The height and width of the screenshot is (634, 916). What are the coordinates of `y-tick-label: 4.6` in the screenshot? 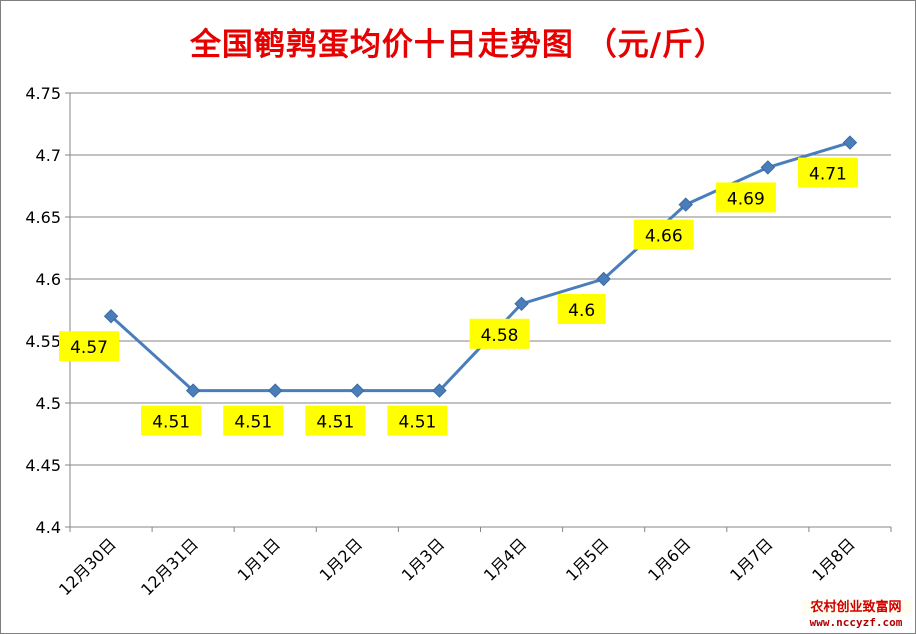 It's located at (48, 279).